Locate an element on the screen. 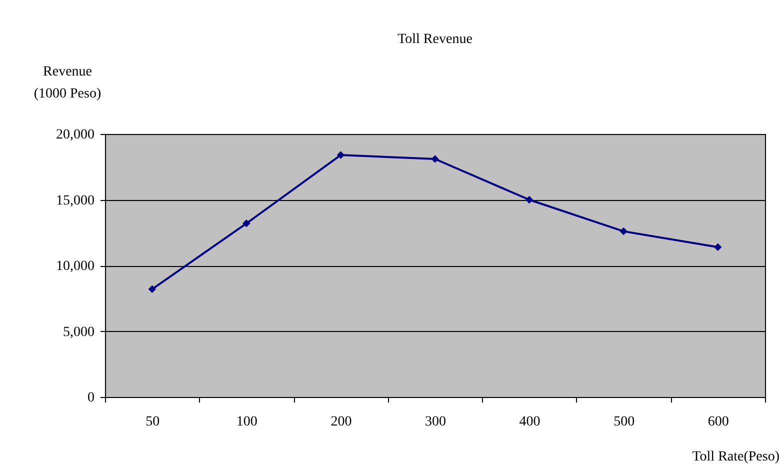 The height and width of the screenshot is (465, 781). x-tick-label: 50 is located at coordinates (153, 422).